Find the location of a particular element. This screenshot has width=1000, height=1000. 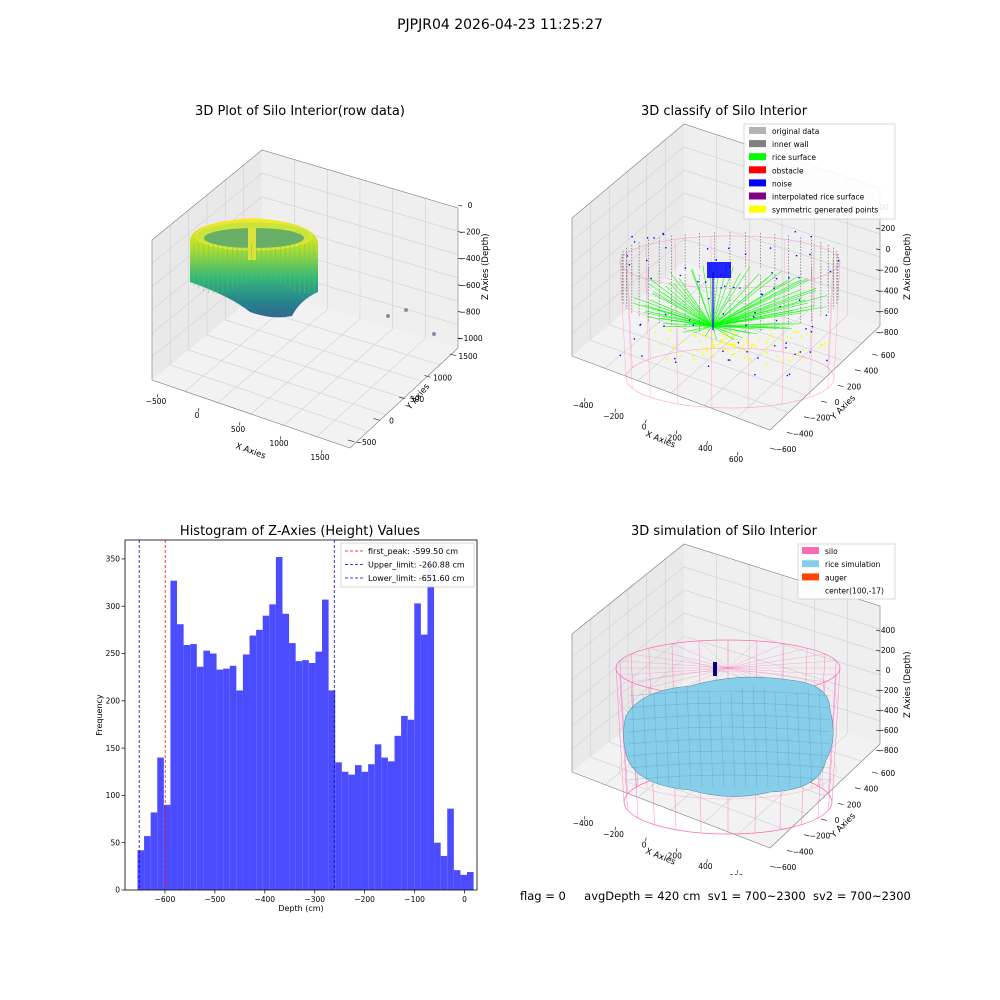

undefined-floor-pane is located at coordinates (305, 369).